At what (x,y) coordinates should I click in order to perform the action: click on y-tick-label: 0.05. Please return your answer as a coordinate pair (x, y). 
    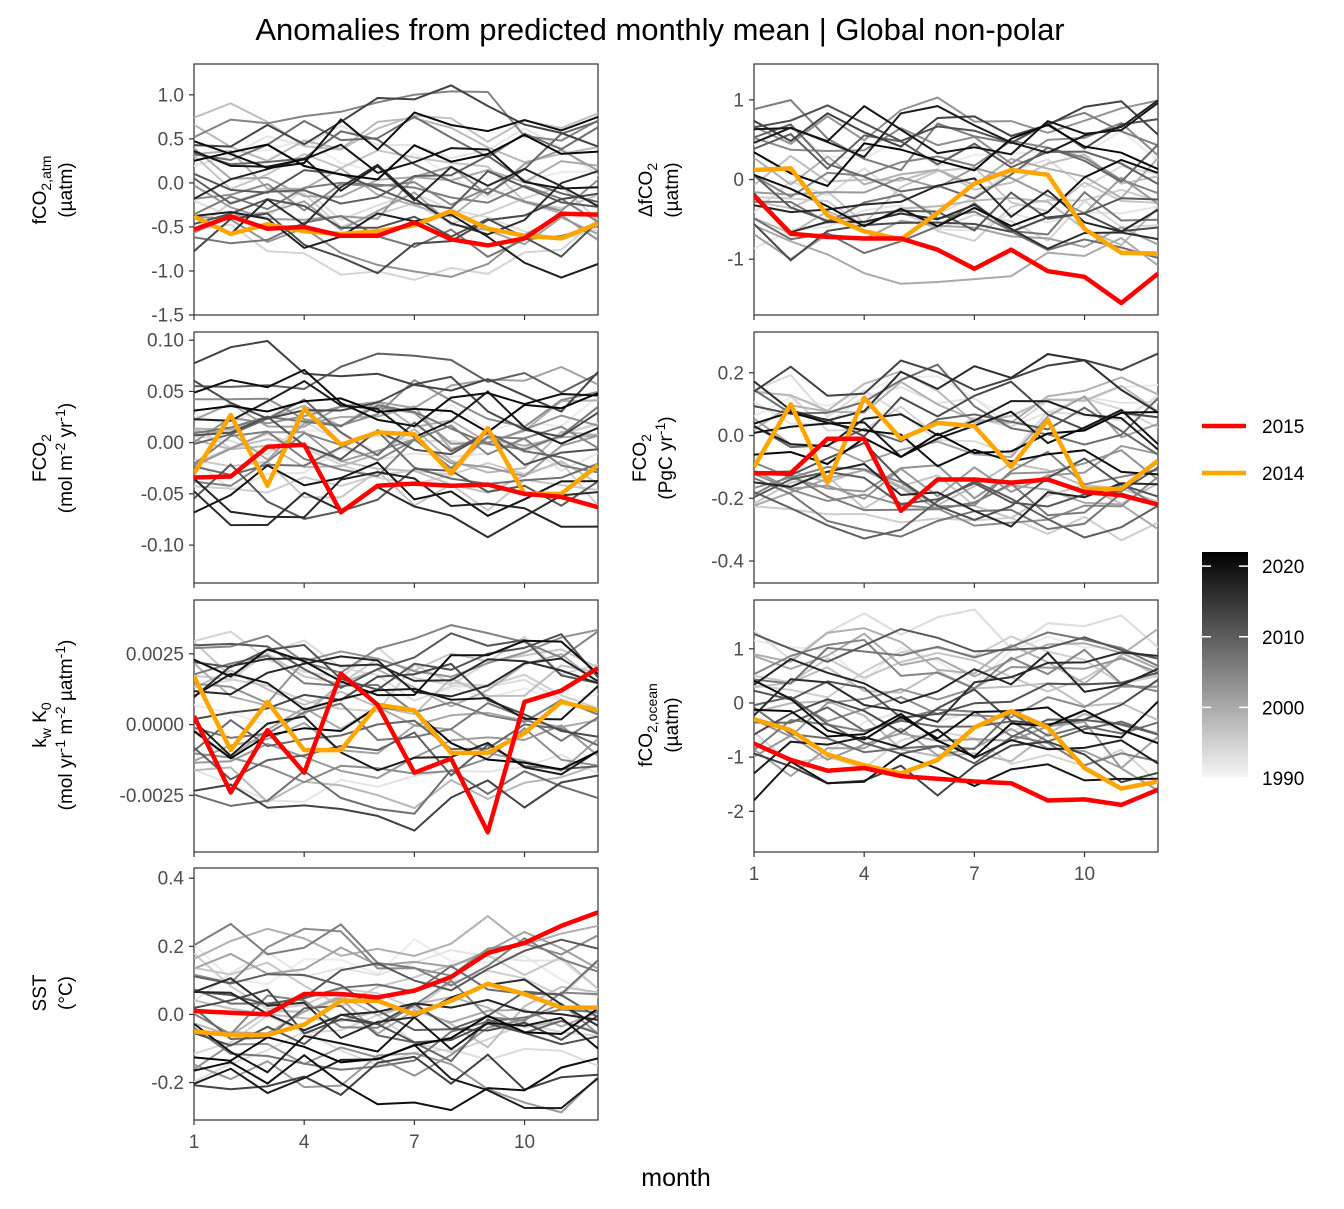
    Looking at the image, I should click on (165, 392).